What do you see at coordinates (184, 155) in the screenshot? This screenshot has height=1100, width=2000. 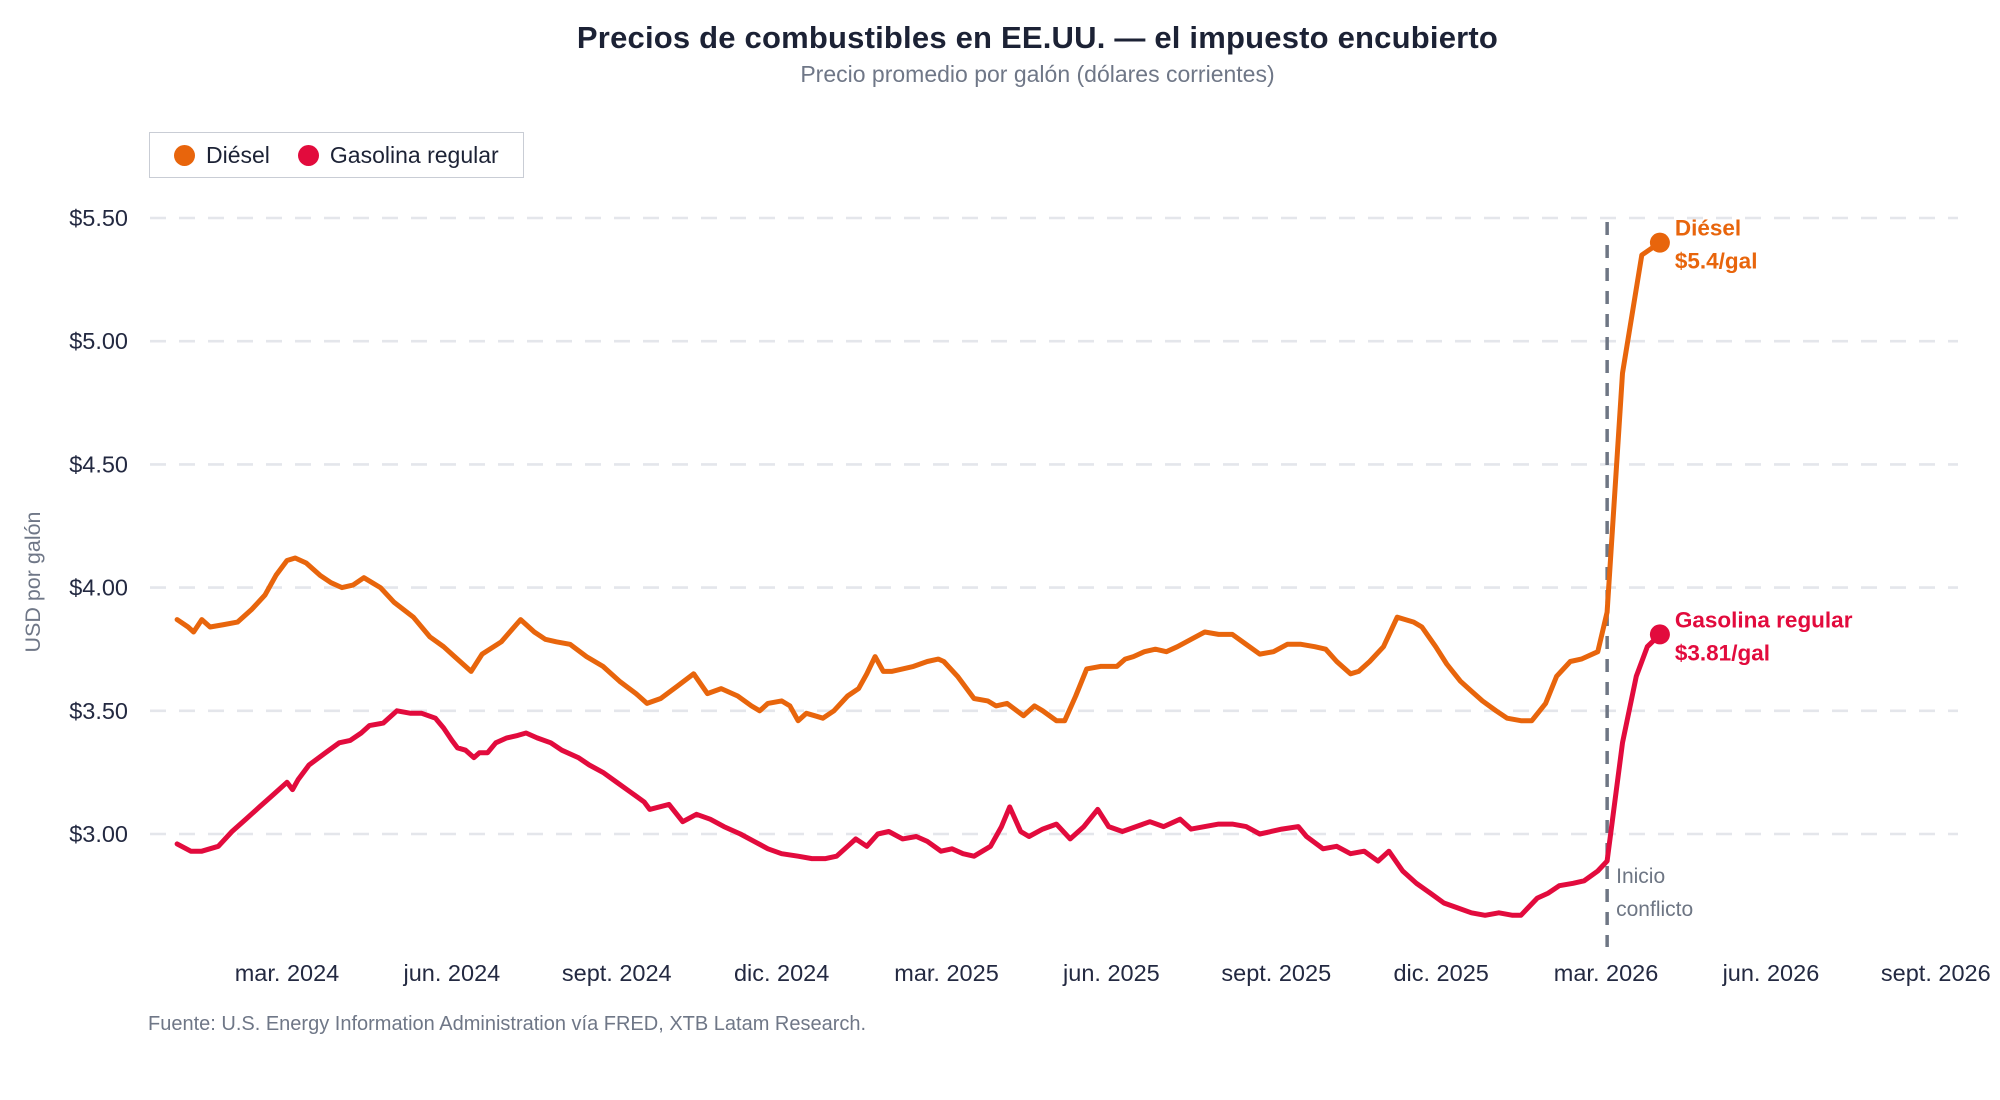 I see `diesel-series-marker-icon` at bounding box center [184, 155].